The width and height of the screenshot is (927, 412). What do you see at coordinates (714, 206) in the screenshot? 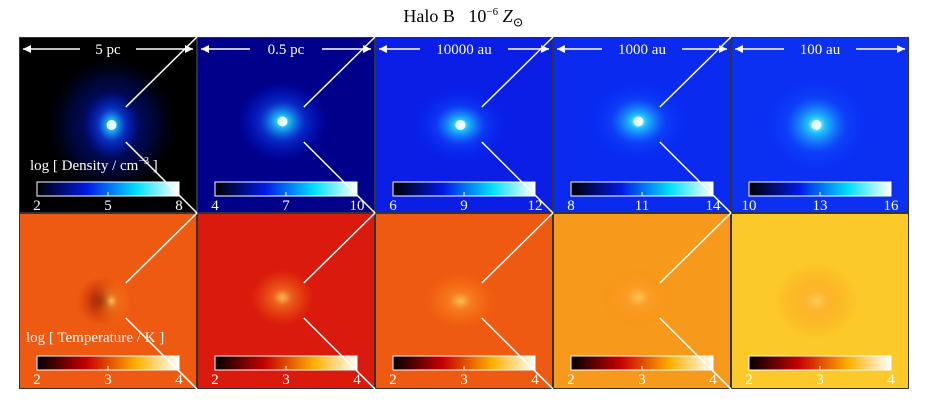
I see `colorbar-tick-label: 14` at bounding box center [714, 206].